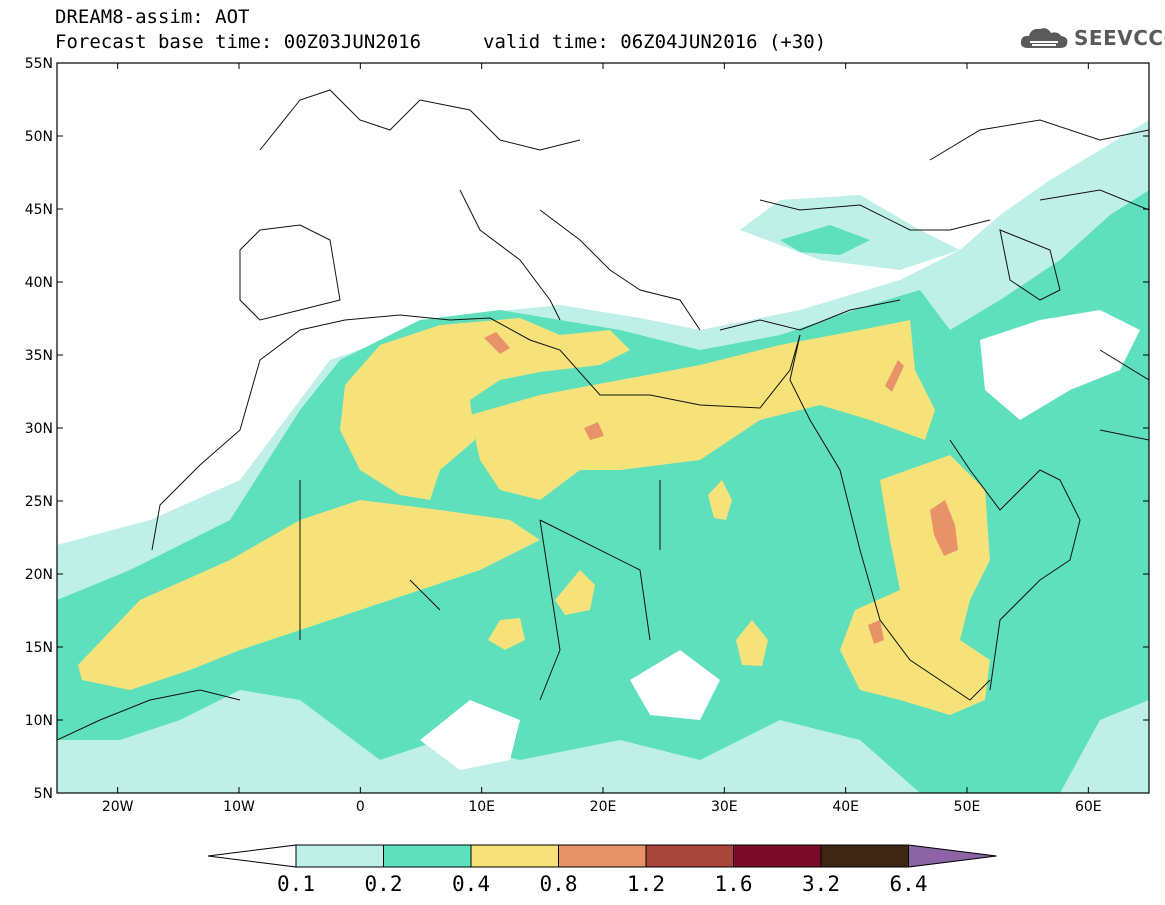  What do you see at coordinates (39, 502) in the screenshot?
I see `lat-tick-label: 25N` at bounding box center [39, 502].